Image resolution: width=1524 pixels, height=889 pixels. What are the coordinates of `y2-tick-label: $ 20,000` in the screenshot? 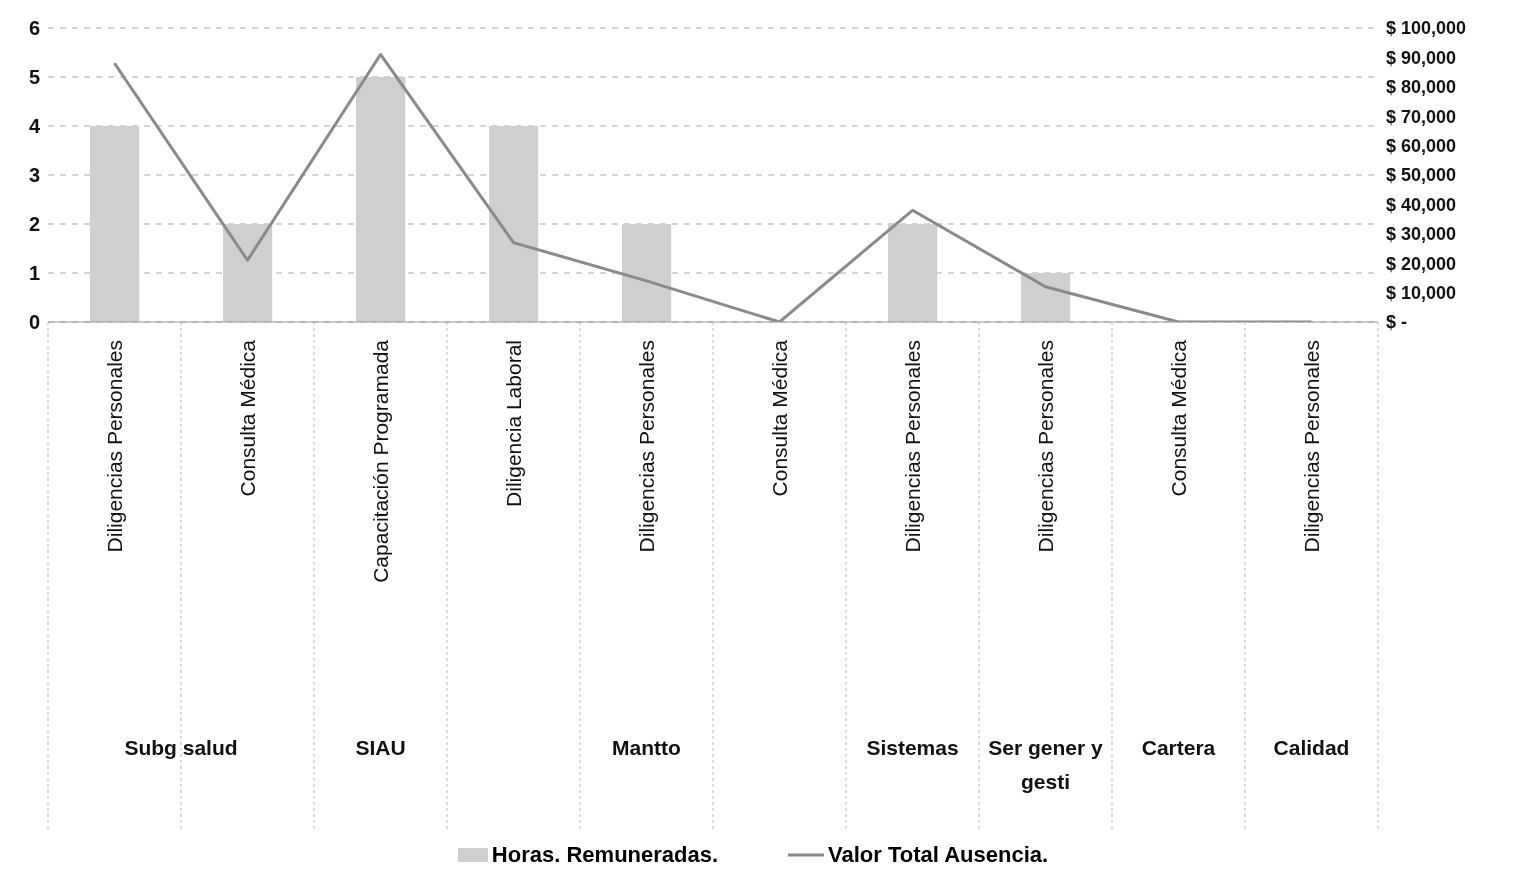 It's located at (1421, 263).